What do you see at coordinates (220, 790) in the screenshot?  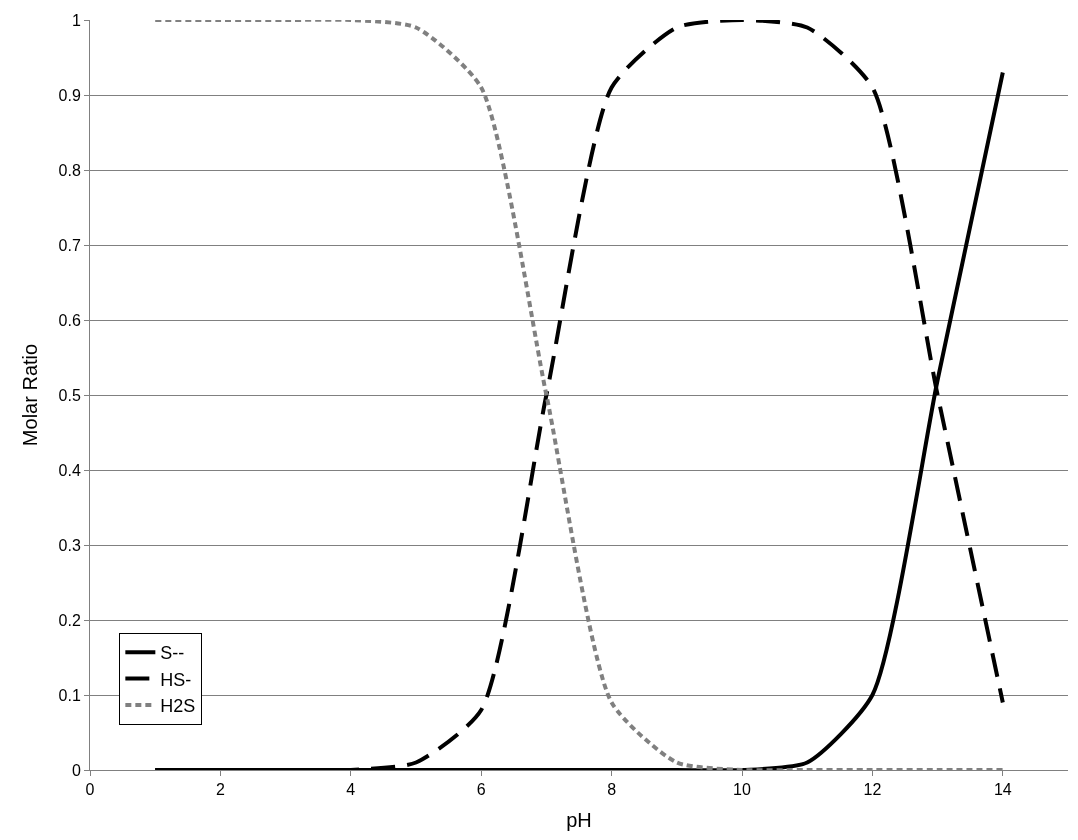 I see `x-tick-label: 2` at bounding box center [220, 790].